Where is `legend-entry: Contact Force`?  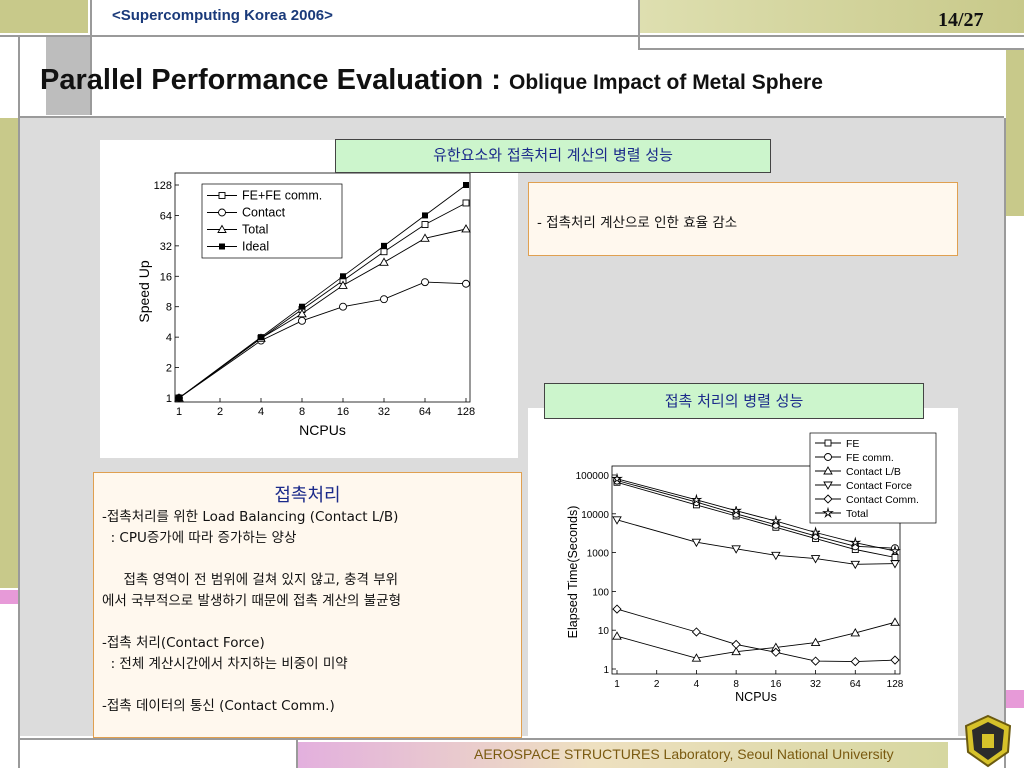 legend-entry: Contact Force is located at coordinates (863, 486).